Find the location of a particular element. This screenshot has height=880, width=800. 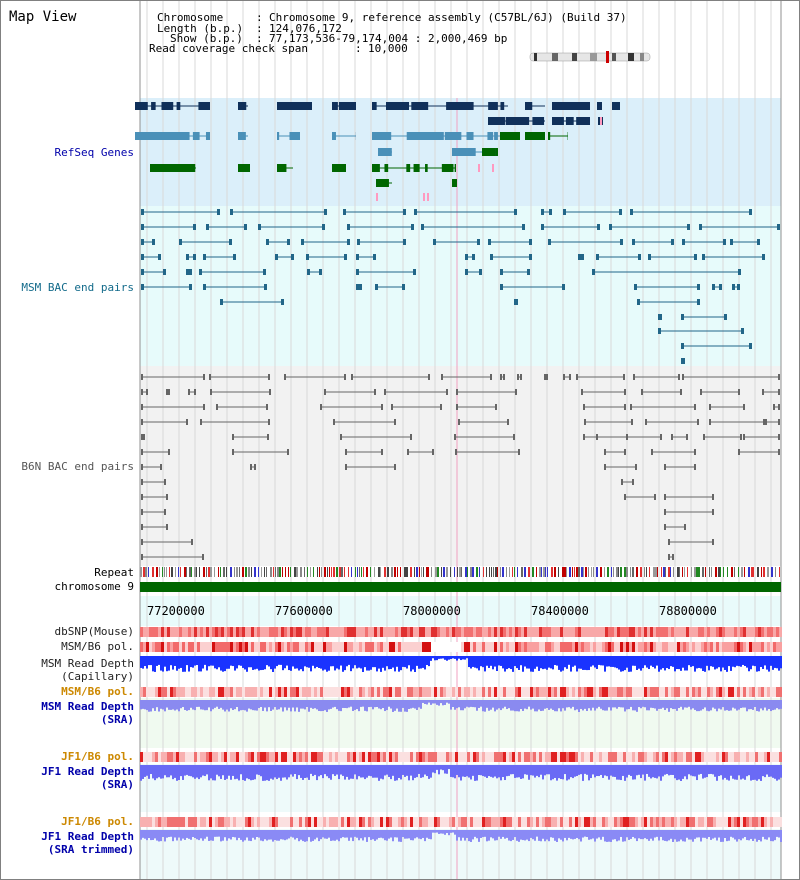

track-label-msm-bac: MSM BAC end pairs is located at coordinates (77, 287).